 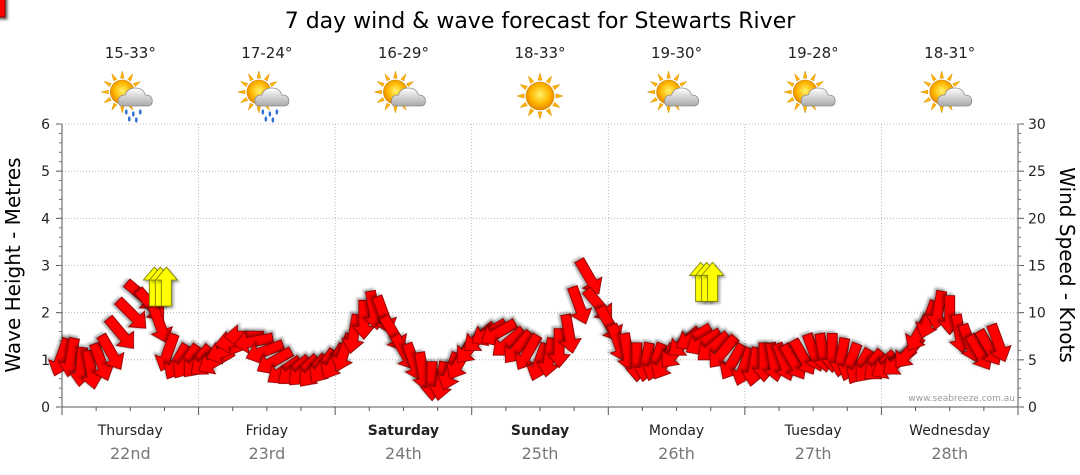 What do you see at coordinates (130, 53) in the screenshot?
I see `day-temp: 15-33°` at bounding box center [130, 53].